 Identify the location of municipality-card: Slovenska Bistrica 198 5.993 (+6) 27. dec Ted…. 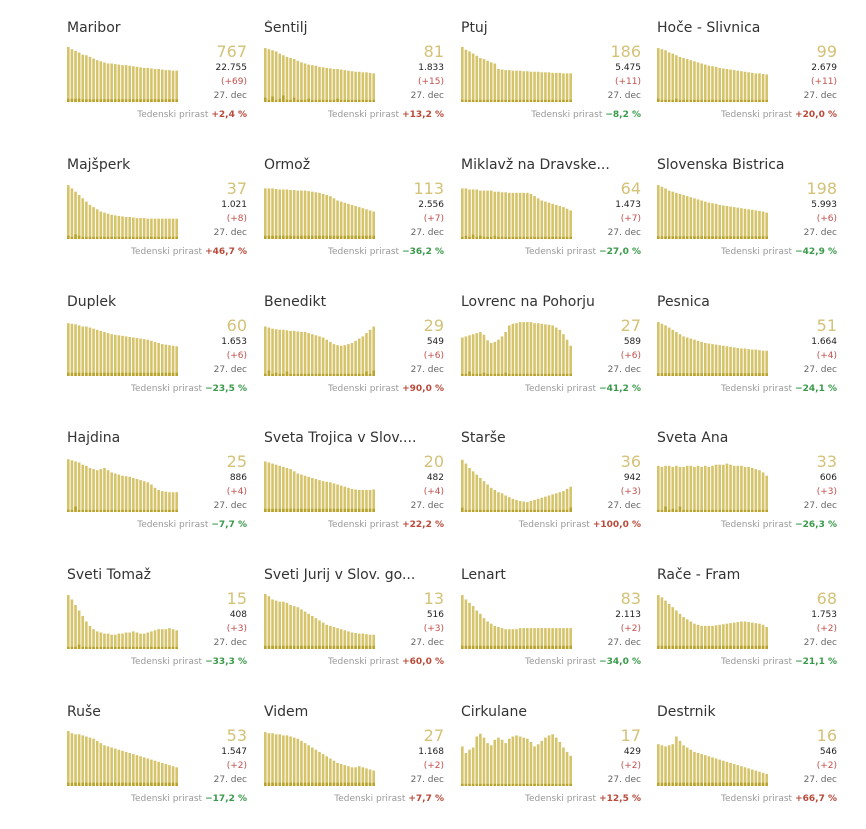
(747, 219).